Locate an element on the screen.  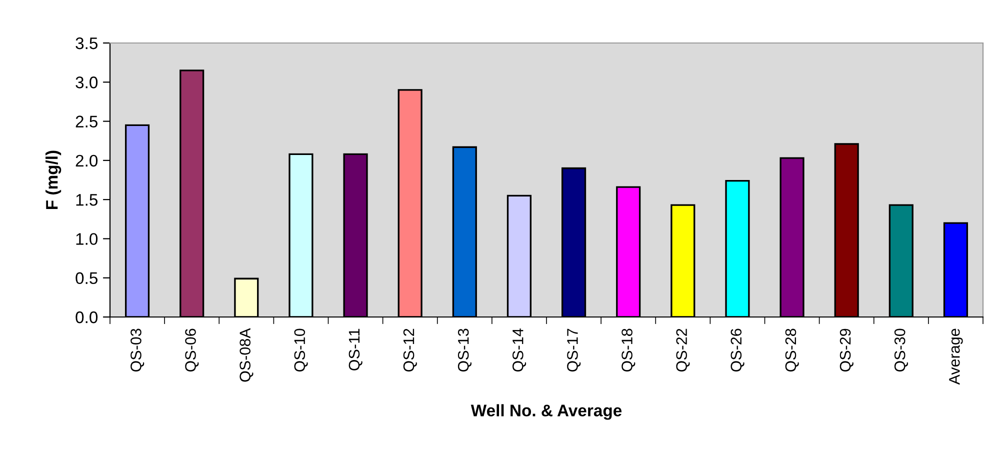
x-tick-label: QS-06 is located at coordinates (192, 350).